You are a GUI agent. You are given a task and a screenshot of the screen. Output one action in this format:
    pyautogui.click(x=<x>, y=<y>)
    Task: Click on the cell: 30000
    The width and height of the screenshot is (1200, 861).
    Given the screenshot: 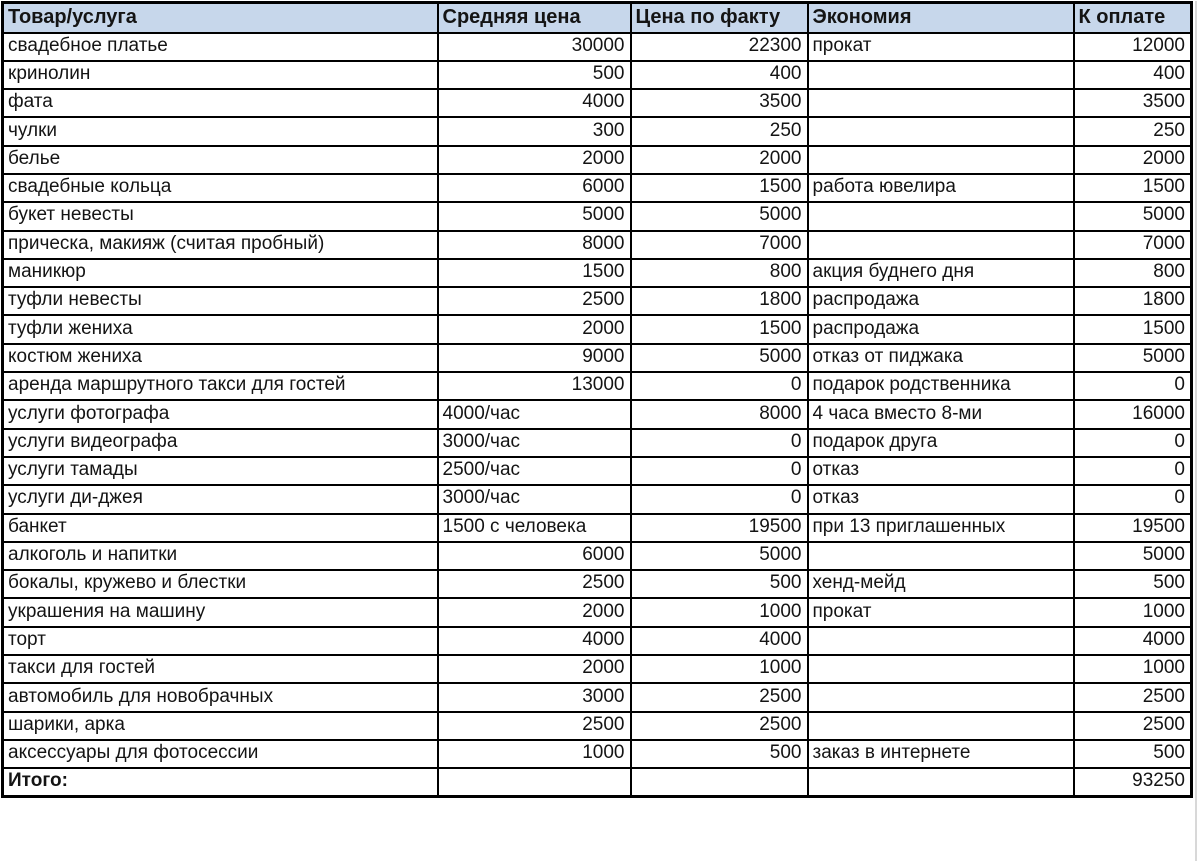 What is the action you would take?
    pyautogui.click(x=534, y=46)
    